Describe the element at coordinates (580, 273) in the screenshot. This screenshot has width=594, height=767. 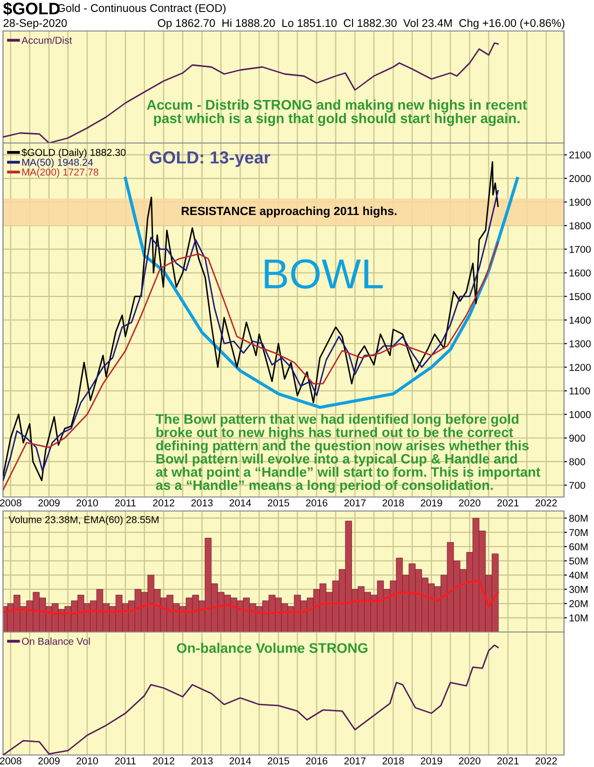
I see `y-tick-label: 1600` at that location.